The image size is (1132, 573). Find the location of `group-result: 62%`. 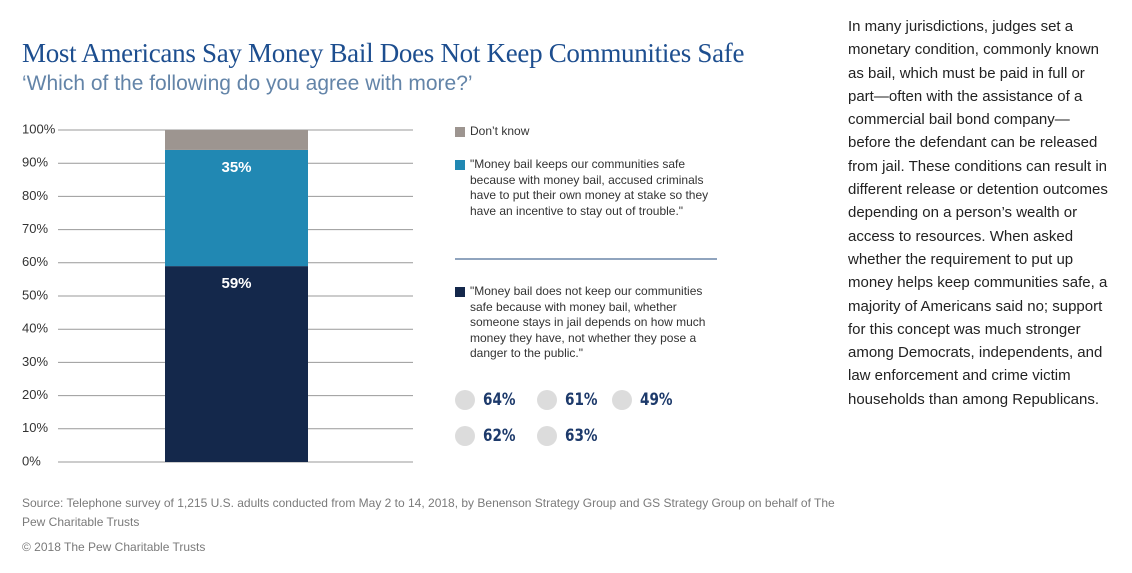

group-result: 62% is located at coordinates (489, 436).